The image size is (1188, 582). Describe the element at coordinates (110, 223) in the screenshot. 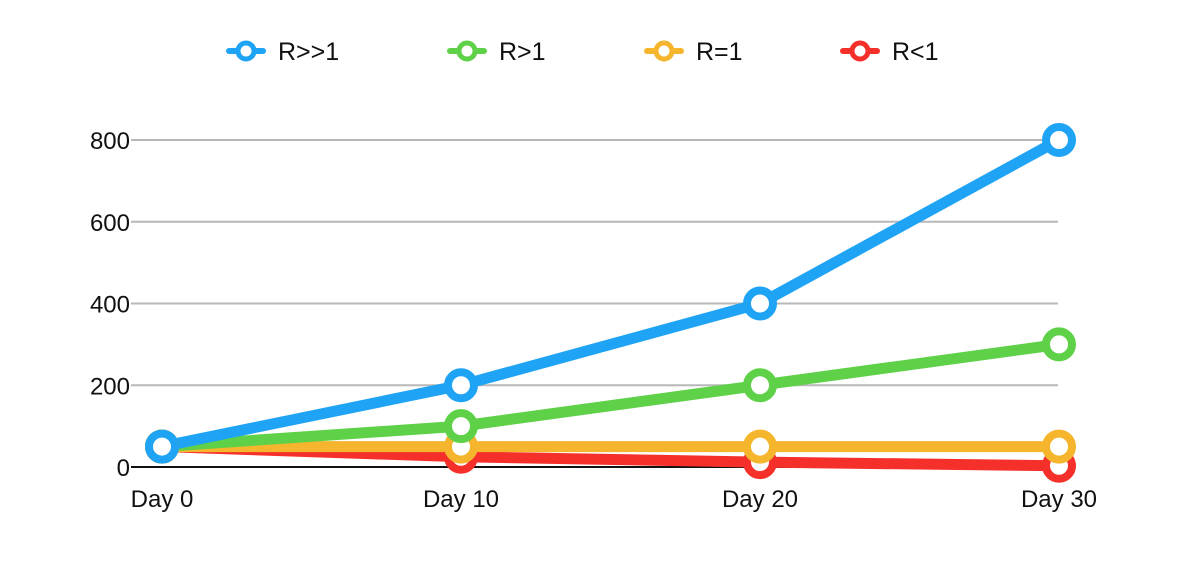

I see `y-tick-label: 600` at that location.